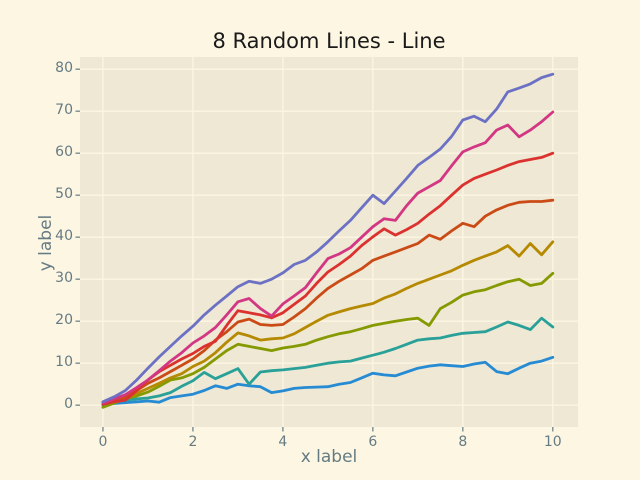 The width and height of the screenshot is (640, 480). Describe the element at coordinates (64, 152) in the screenshot. I see `y-tick-label: 60` at that location.